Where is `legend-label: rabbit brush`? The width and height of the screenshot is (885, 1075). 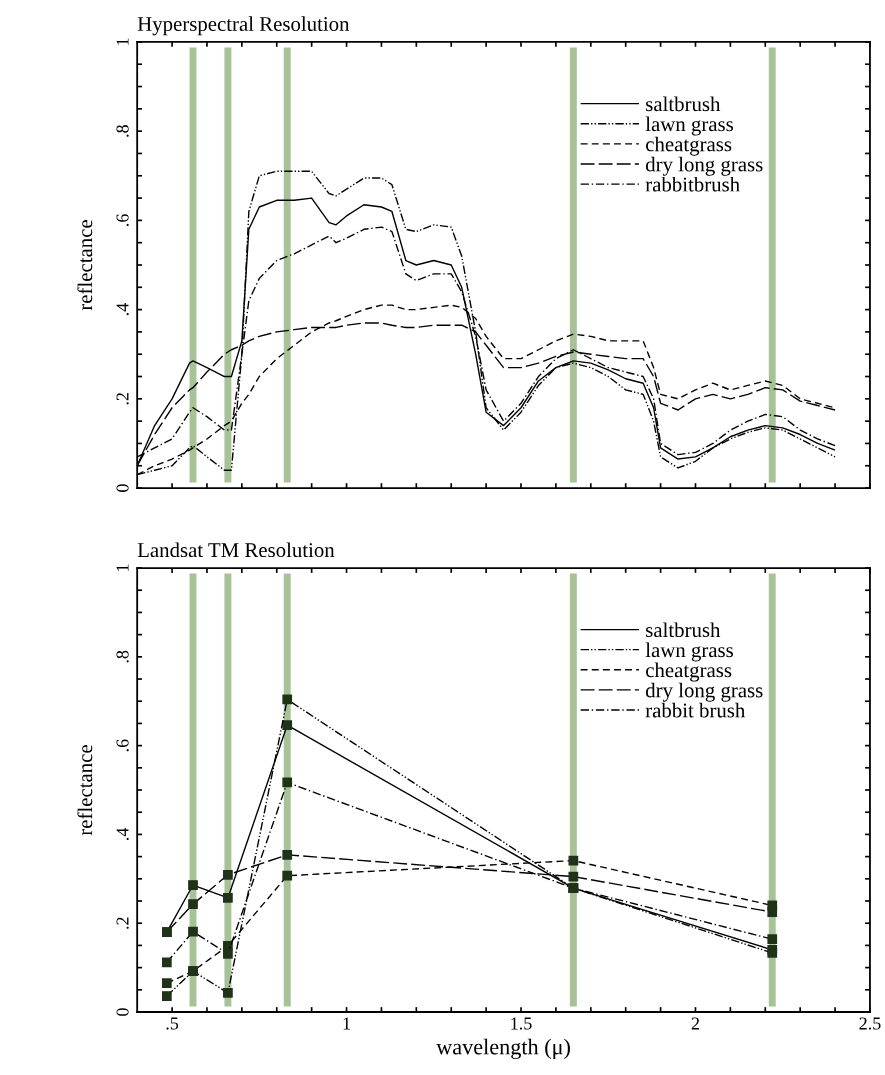 legend-label: rabbit brush is located at coordinates (695, 710).